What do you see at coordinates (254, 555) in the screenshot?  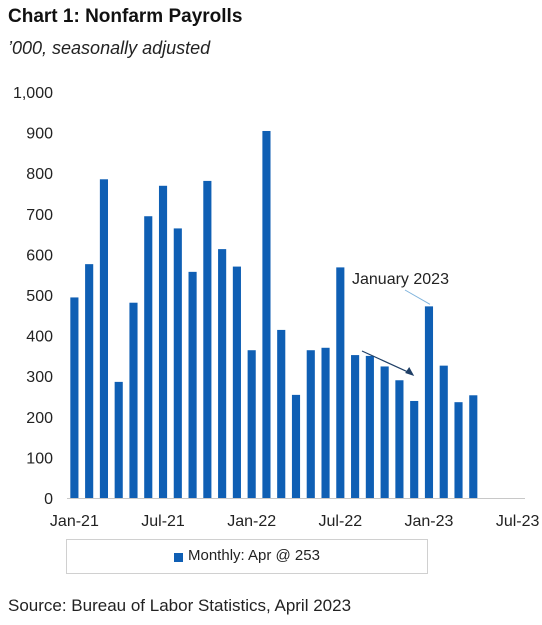 I see `legend-label: Monthly: Apr @ 253` at bounding box center [254, 555].